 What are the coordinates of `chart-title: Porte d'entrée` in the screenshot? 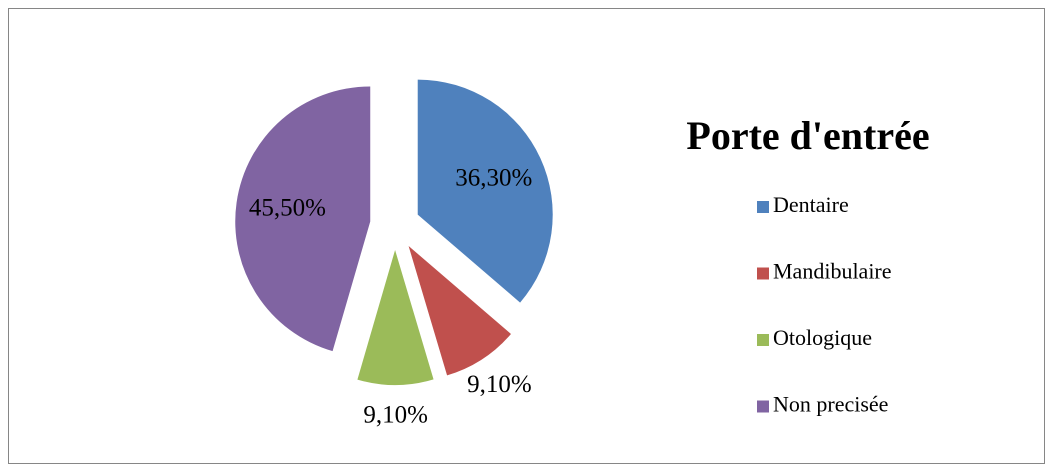 It's located at (807, 135).